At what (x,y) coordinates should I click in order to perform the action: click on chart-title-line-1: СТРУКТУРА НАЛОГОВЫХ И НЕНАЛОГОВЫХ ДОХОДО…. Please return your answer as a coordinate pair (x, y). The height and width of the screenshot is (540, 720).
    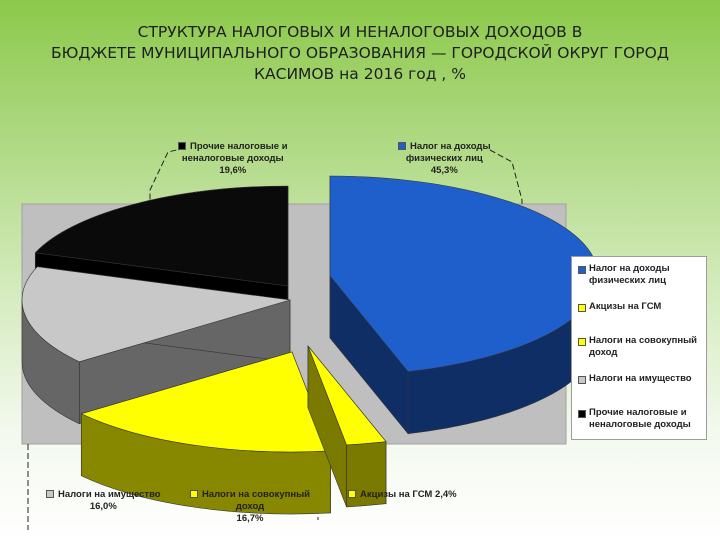
    Looking at the image, I should click on (360, 32).